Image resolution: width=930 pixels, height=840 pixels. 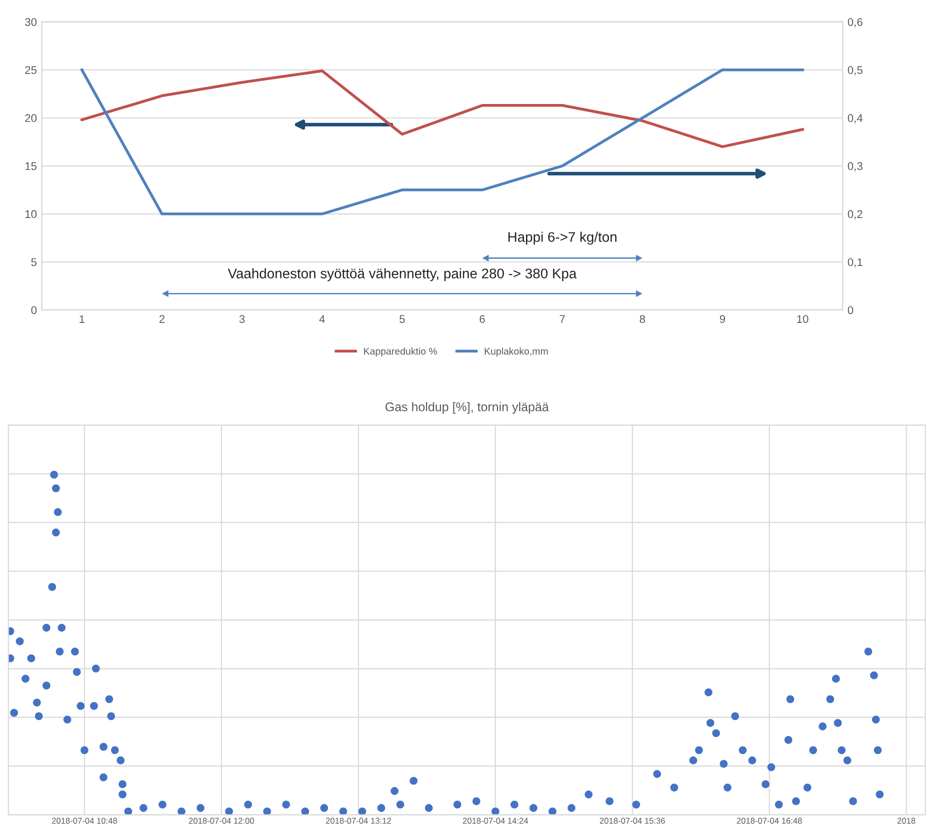 I want to click on x-tick-label: 2018-07-04 10:48, so click(x=85, y=821).